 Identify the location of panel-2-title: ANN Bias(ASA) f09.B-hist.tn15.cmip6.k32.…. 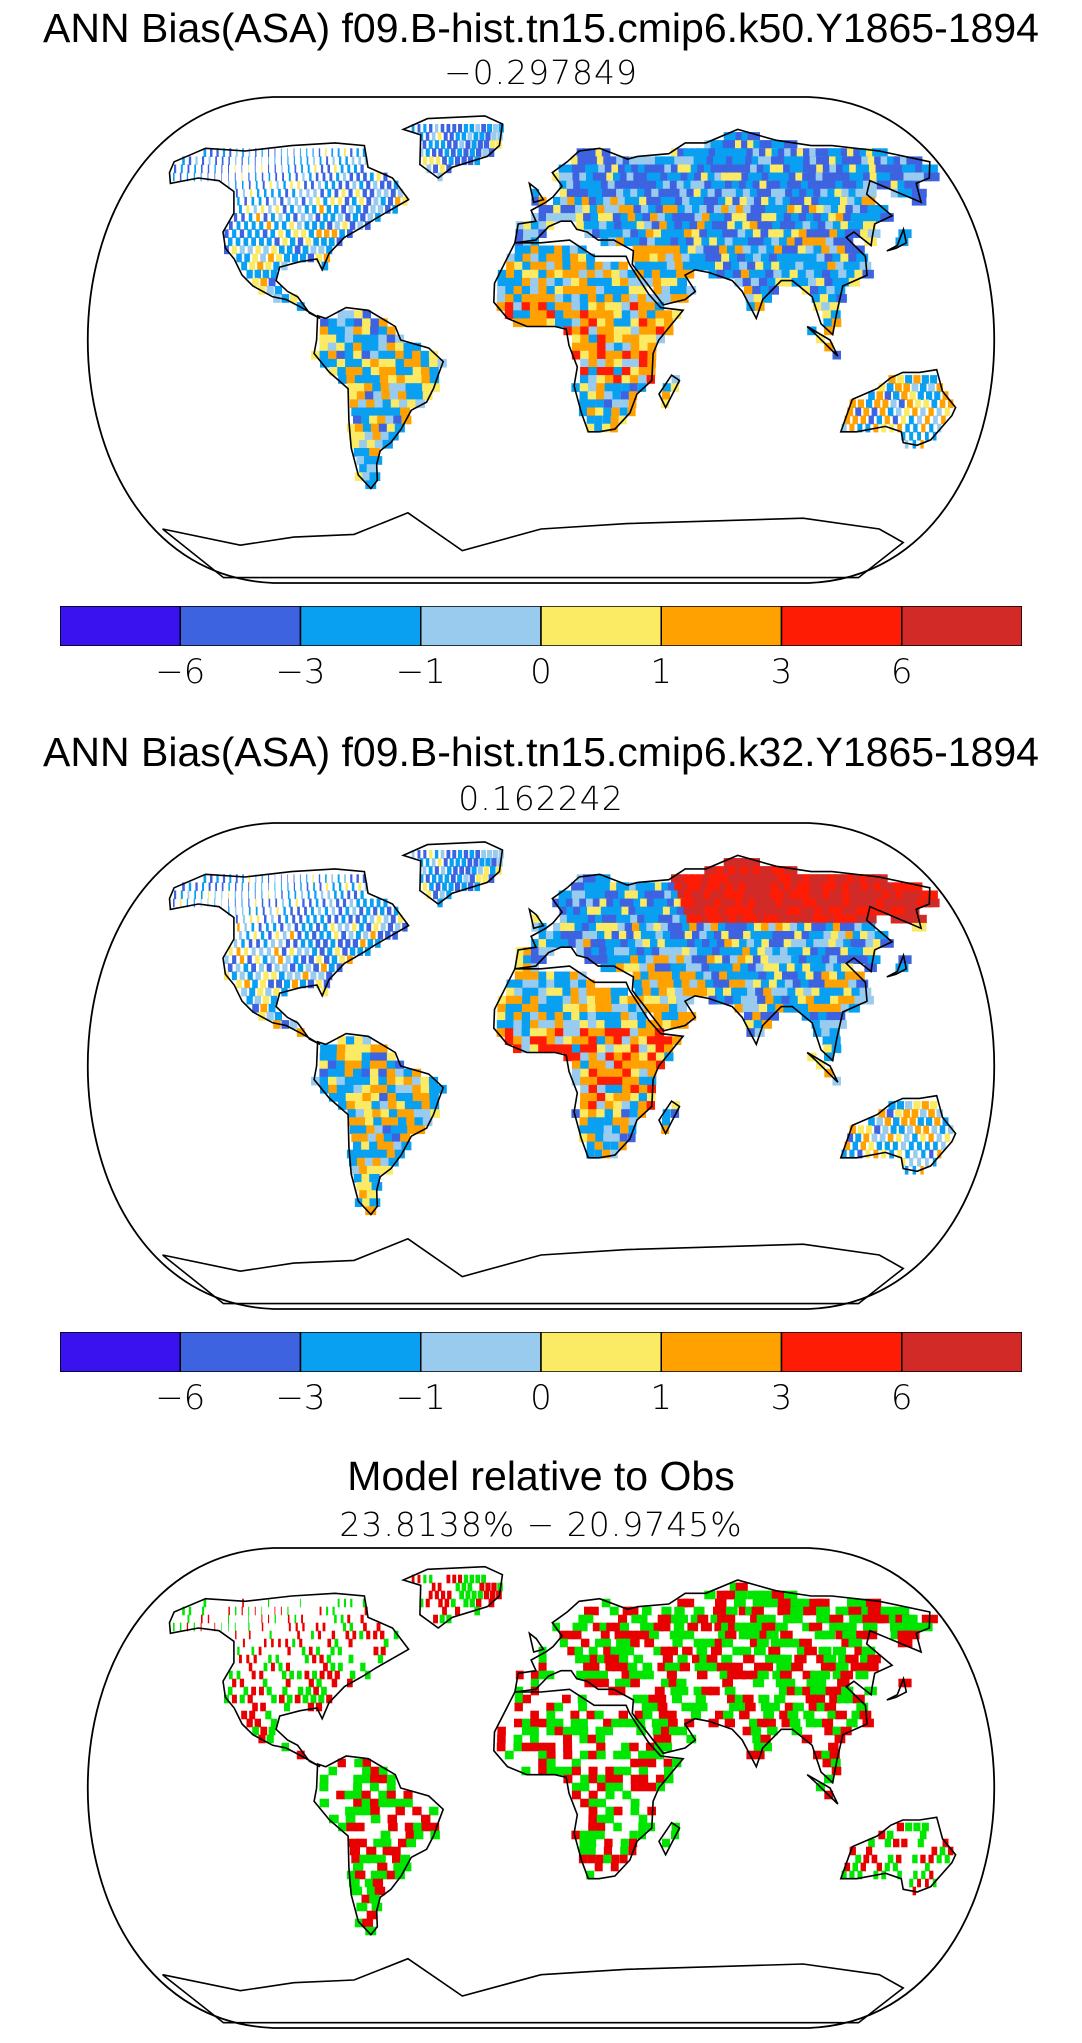
(541, 752).